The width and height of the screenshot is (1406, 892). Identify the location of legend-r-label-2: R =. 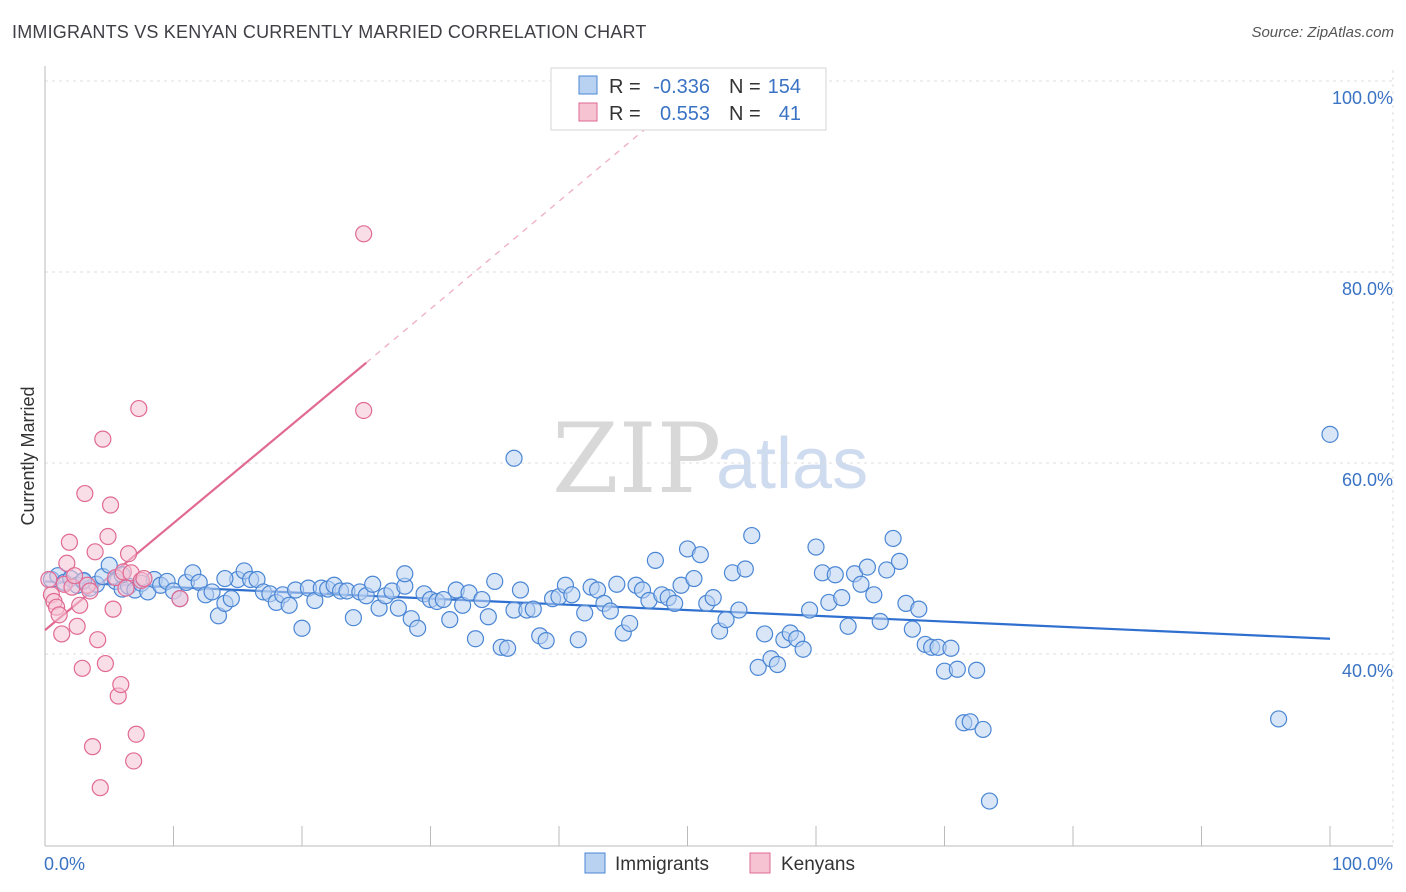
(625, 114).